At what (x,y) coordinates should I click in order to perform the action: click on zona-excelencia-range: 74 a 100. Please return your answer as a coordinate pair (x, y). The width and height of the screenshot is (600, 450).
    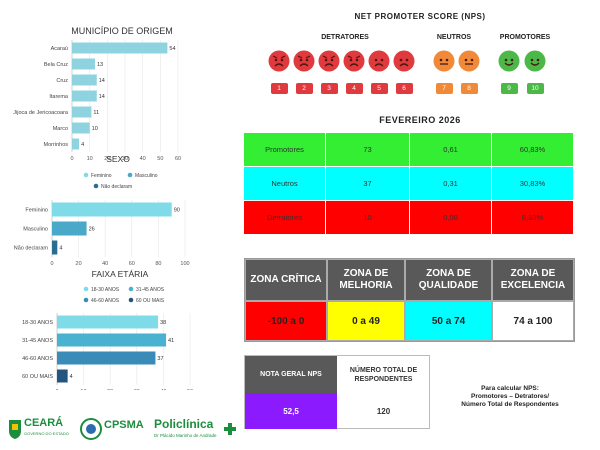
    Looking at the image, I should click on (533, 321).